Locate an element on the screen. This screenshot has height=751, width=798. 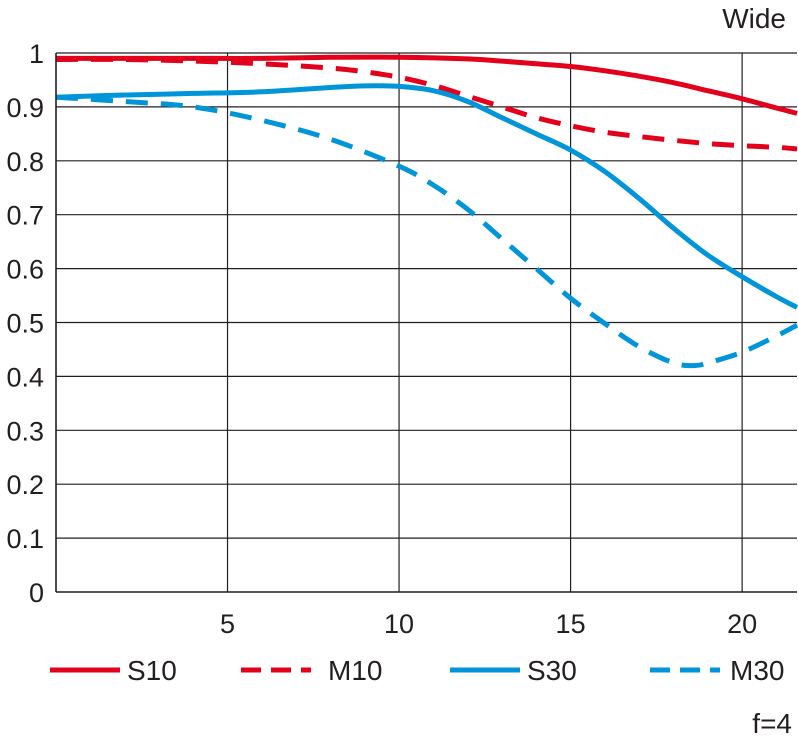
y-axis-tick-labels: 0 0.1 0.2 0.3 0.4 0.5 0.6 0.7 0.8 0.9 1 is located at coordinates (25, 323).